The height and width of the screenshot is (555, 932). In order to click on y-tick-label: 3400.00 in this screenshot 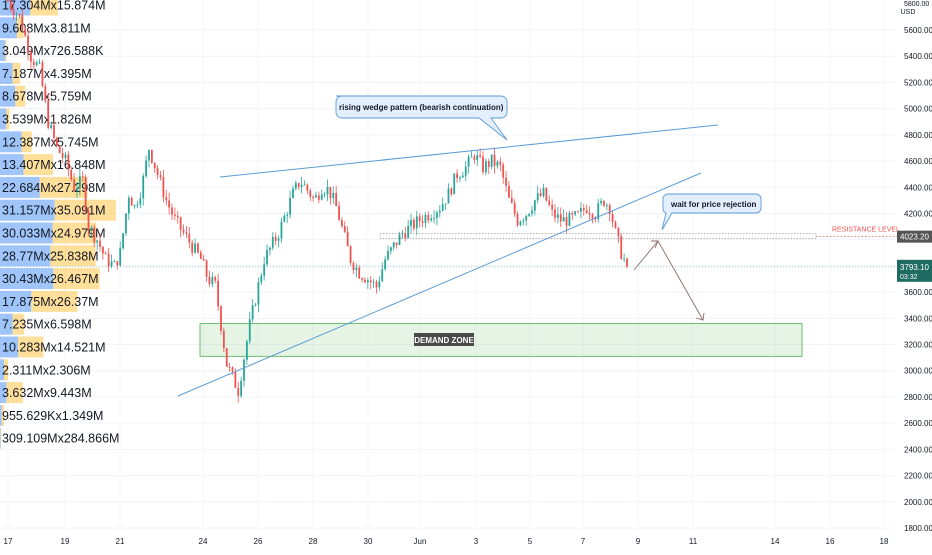, I will do `click(918, 318)`.